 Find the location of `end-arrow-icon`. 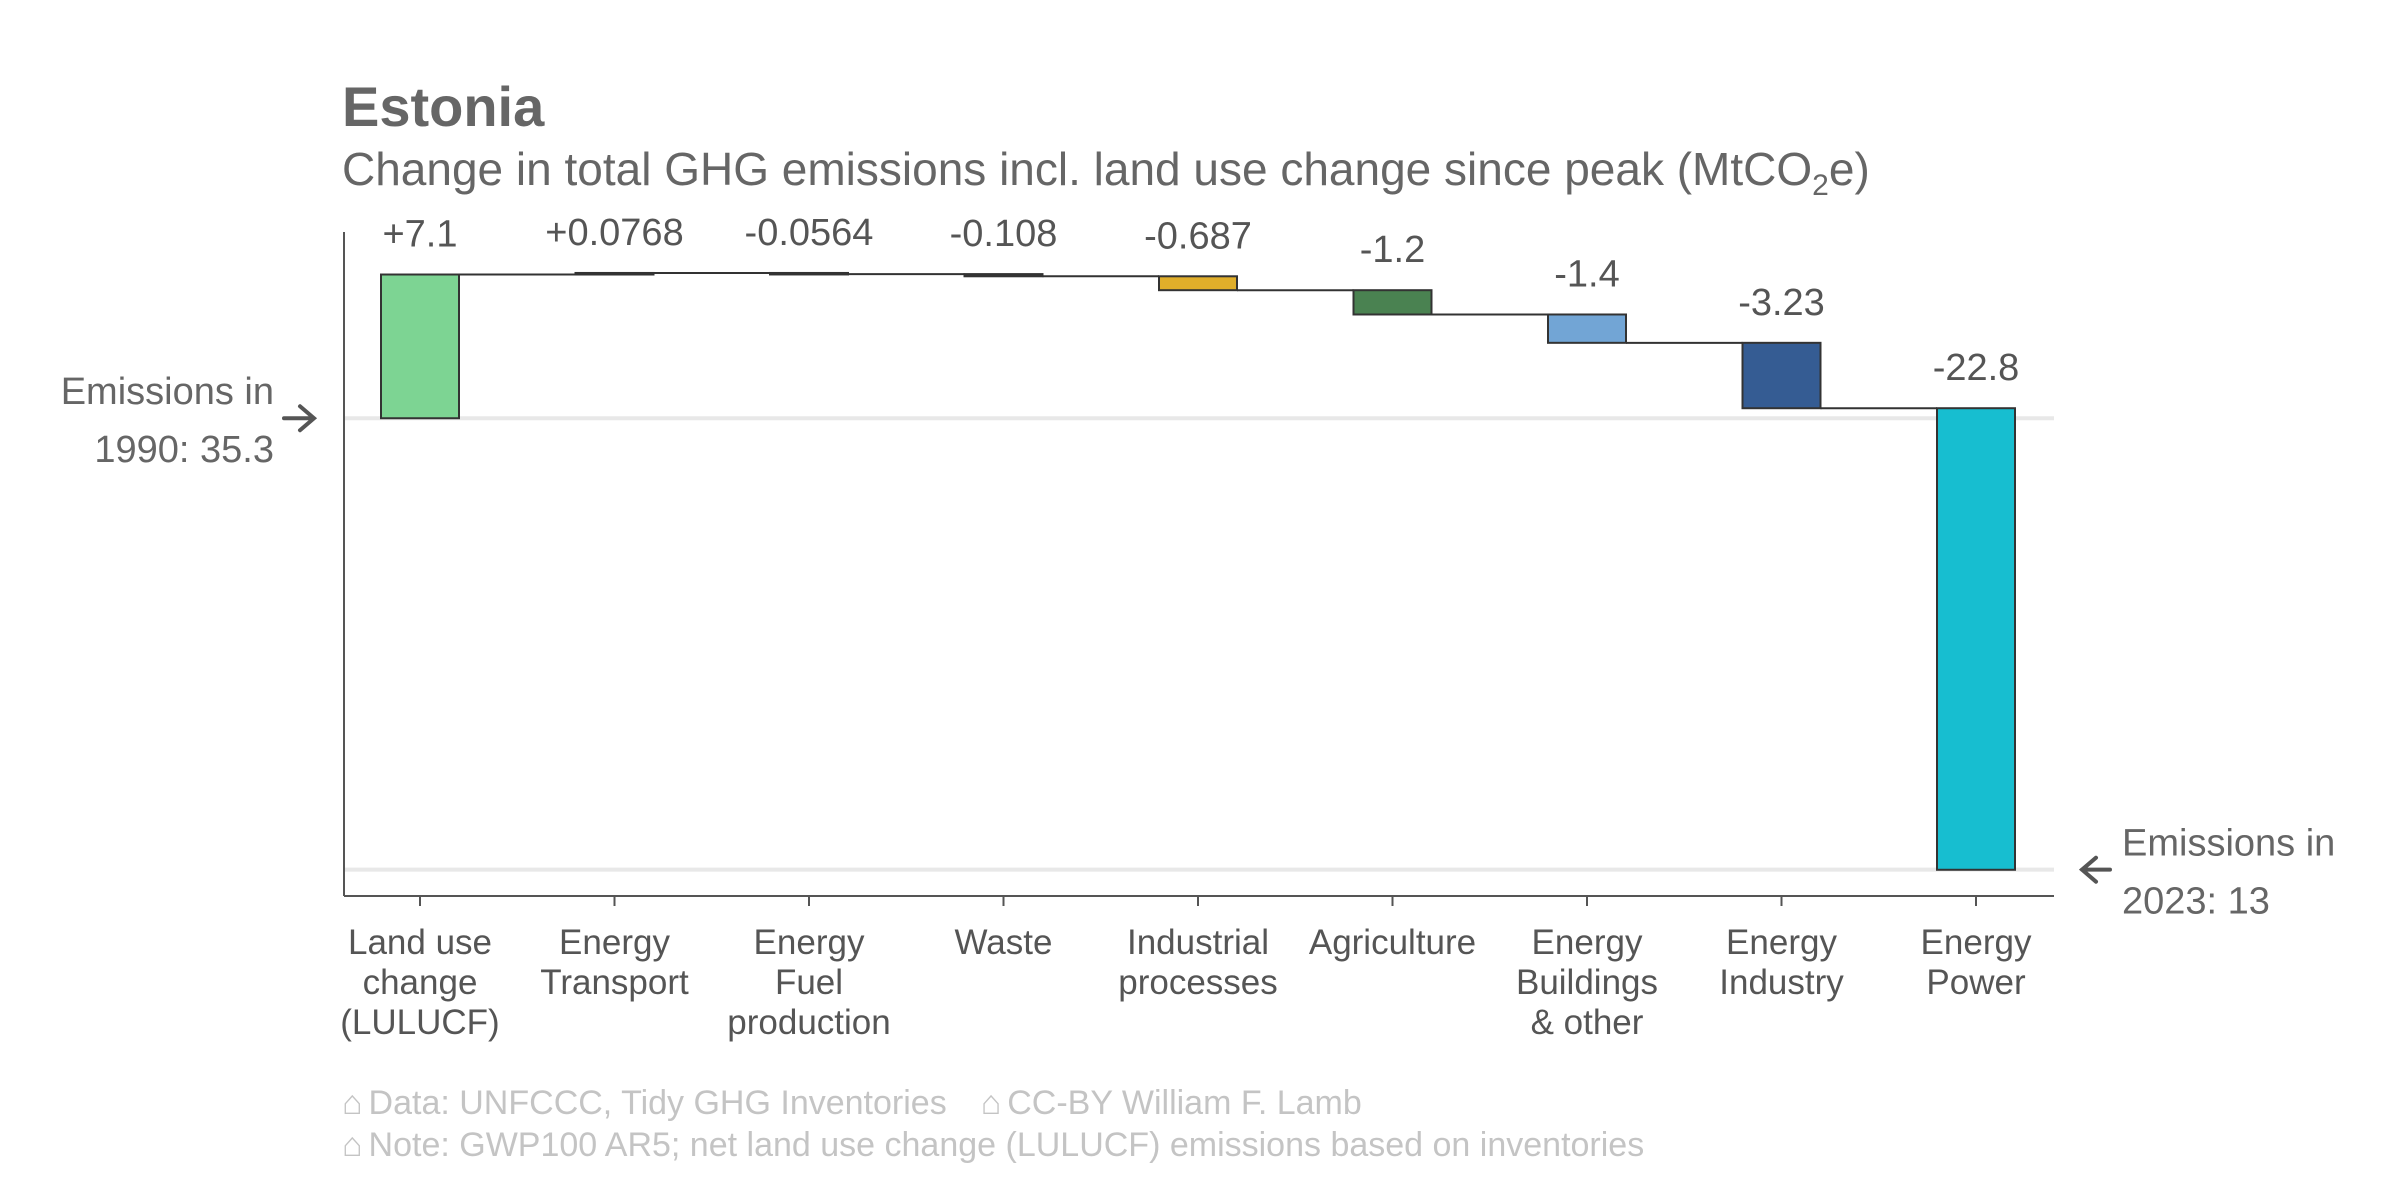

end-arrow-icon is located at coordinates (2095, 869).